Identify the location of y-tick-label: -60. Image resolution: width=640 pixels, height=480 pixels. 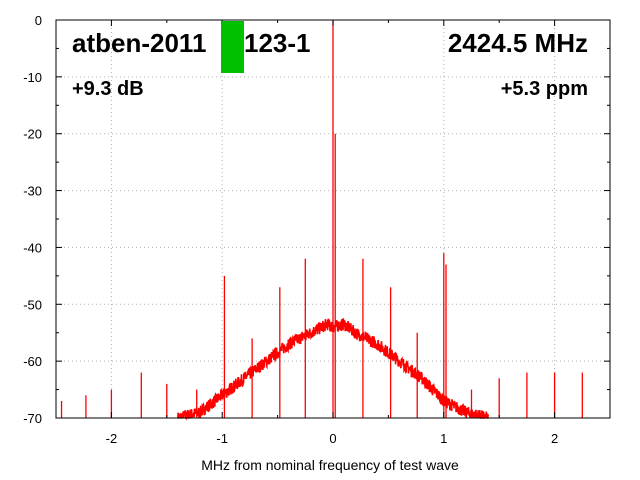
(32, 361).